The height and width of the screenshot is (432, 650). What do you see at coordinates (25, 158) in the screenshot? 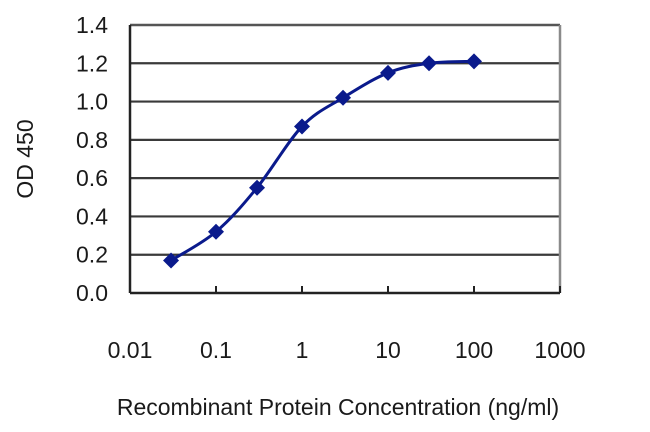
I see `y-axis-title: OD 450` at bounding box center [25, 158].